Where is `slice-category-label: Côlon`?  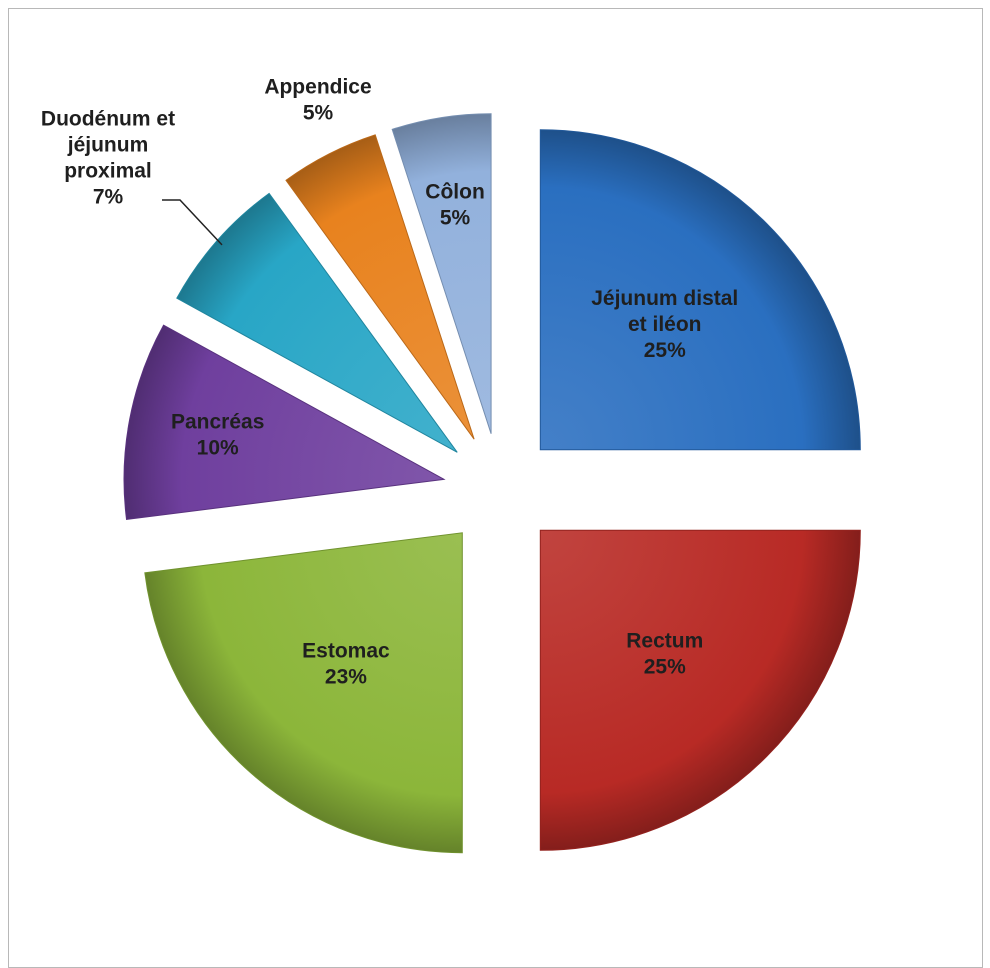 slice-category-label: Côlon is located at coordinates (454, 192).